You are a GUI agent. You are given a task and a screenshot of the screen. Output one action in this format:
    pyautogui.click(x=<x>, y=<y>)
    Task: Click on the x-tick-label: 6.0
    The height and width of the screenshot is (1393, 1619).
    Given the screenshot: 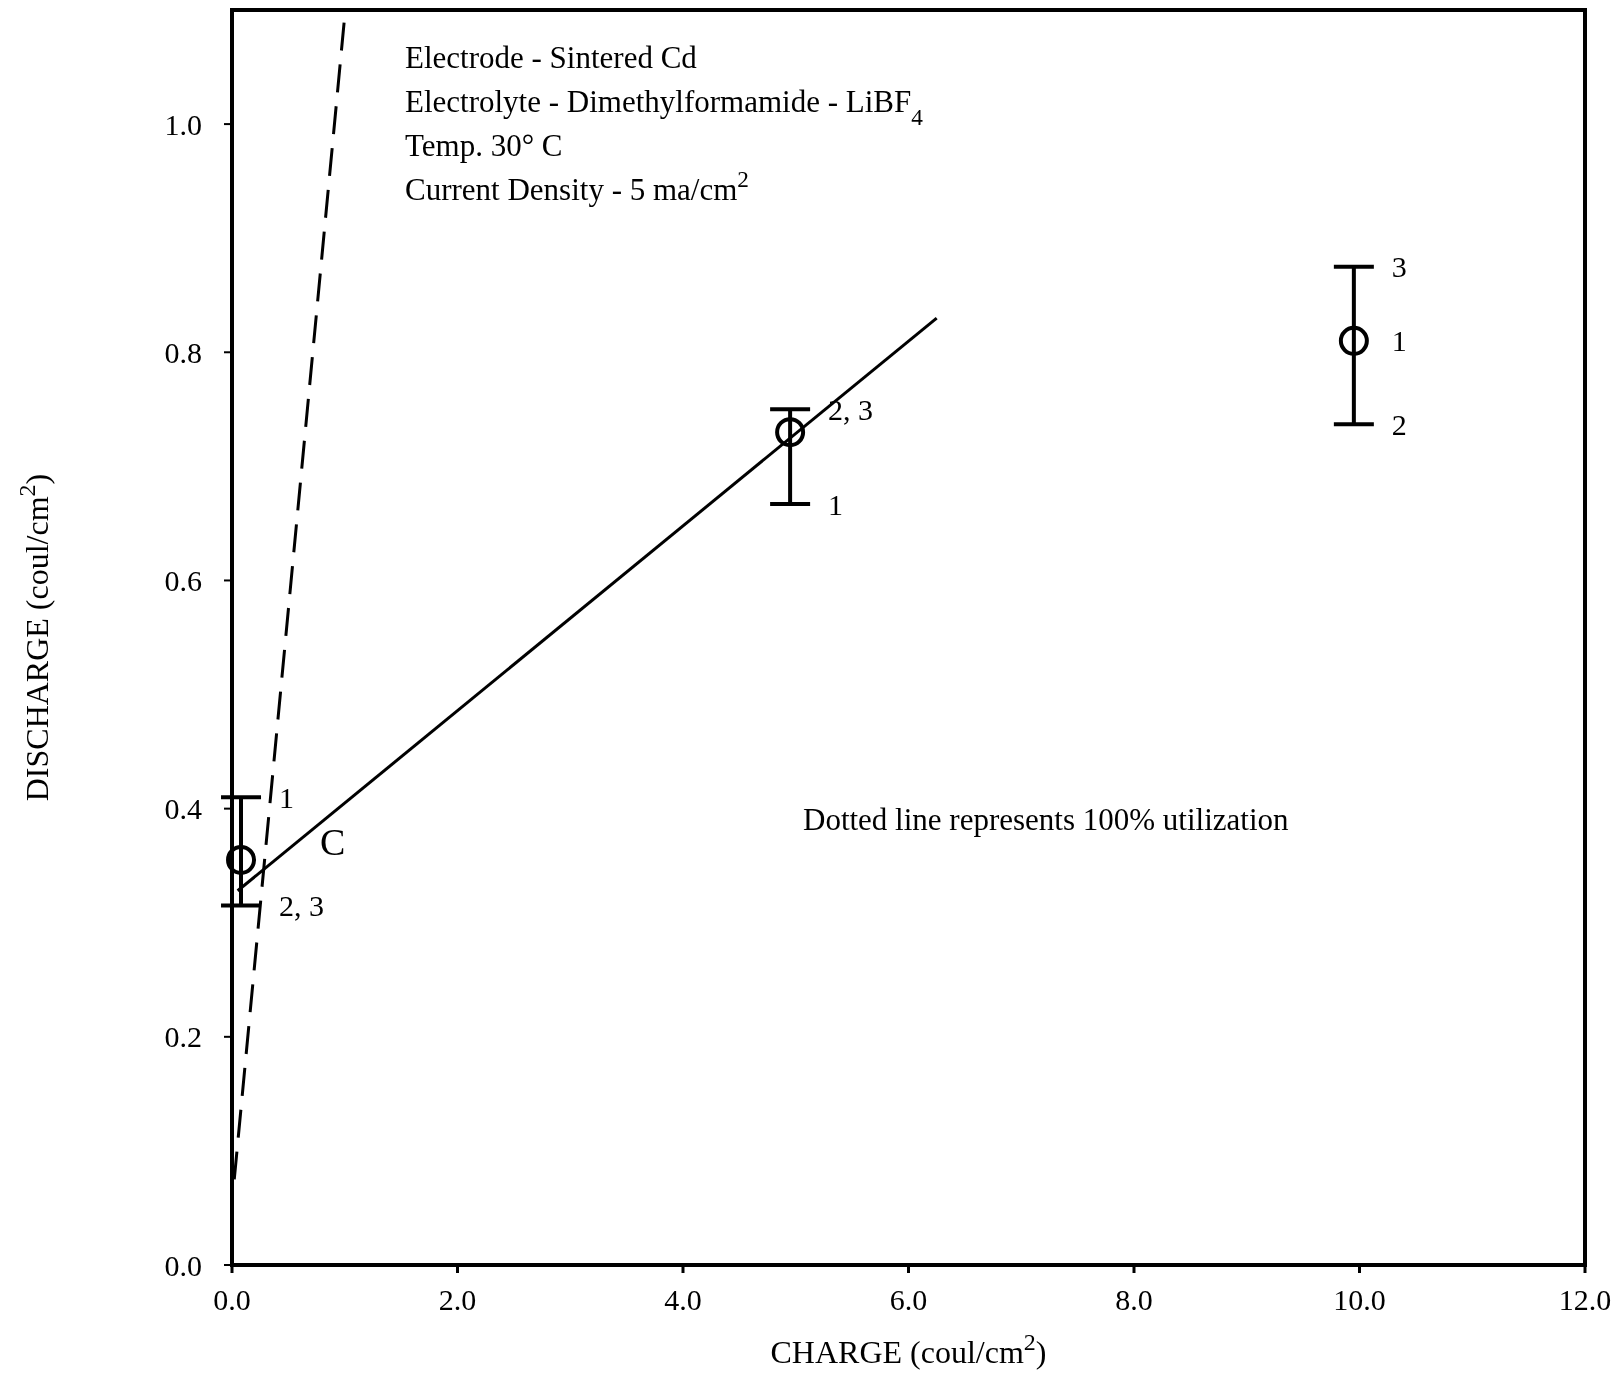 What is the action you would take?
    pyautogui.click(x=908, y=1299)
    